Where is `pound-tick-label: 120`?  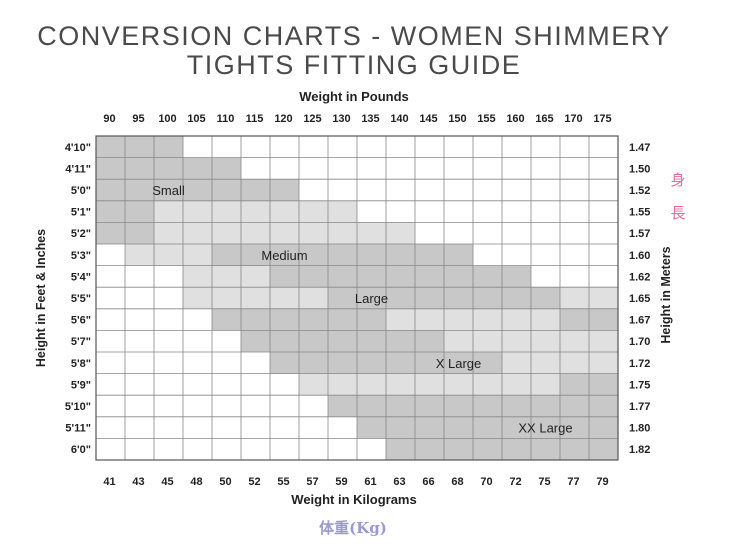
pound-tick-label: 120 is located at coordinates (283, 119).